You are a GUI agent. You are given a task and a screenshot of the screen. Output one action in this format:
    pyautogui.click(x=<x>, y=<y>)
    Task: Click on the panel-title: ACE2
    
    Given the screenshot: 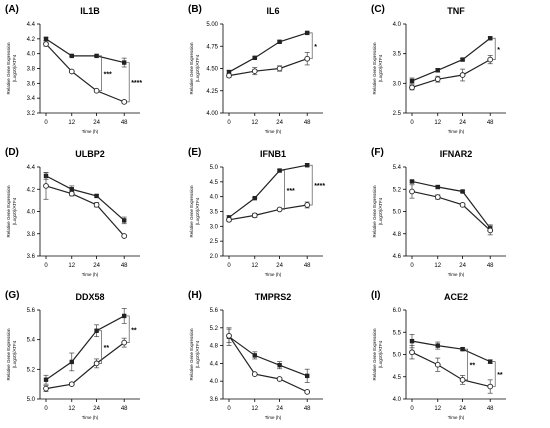 What is the action you would take?
    pyautogui.click(x=456, y=297)
    